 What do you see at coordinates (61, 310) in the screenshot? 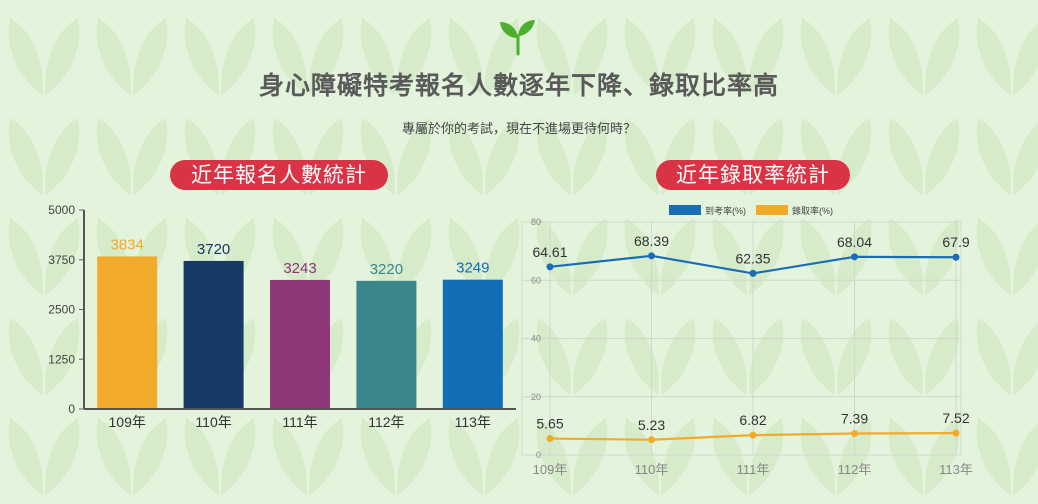
I see `bar-y-tick-label: 2500` at bounding box center [61, 310].